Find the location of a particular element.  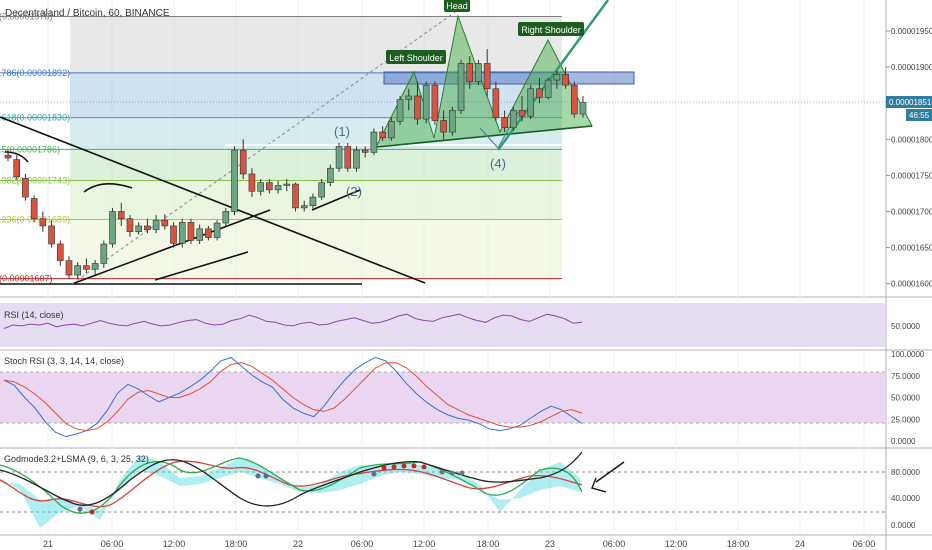

downtrend-line is located at coordinates (213, 200).